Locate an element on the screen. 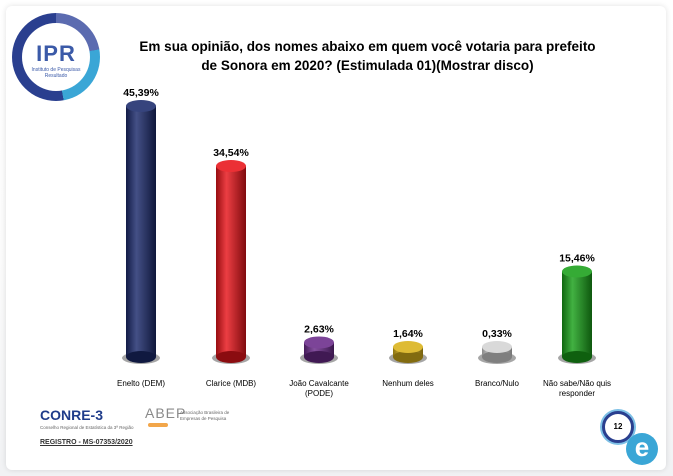 This screenshot has height=476, width=673. page-number-badge: 12 is located at coordinates (618, 427).